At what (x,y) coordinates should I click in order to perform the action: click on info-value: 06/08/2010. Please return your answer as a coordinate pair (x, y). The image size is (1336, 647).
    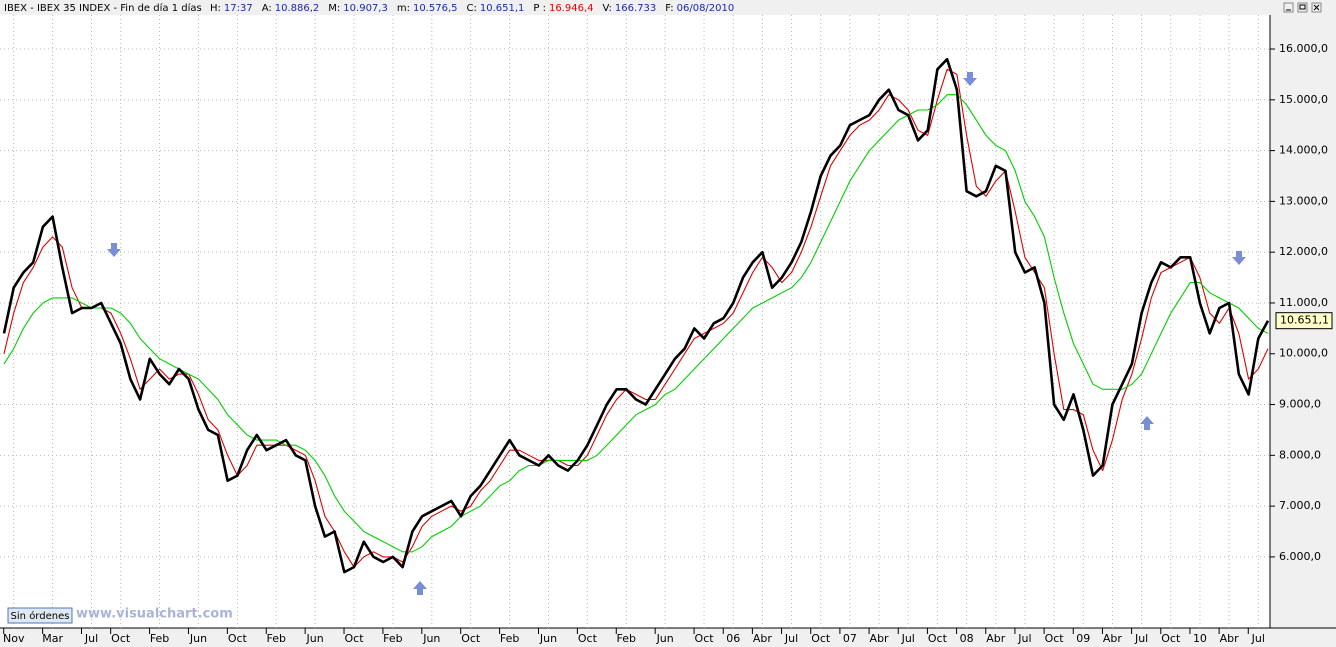
    Looking at the image, I should click on (706, 8).